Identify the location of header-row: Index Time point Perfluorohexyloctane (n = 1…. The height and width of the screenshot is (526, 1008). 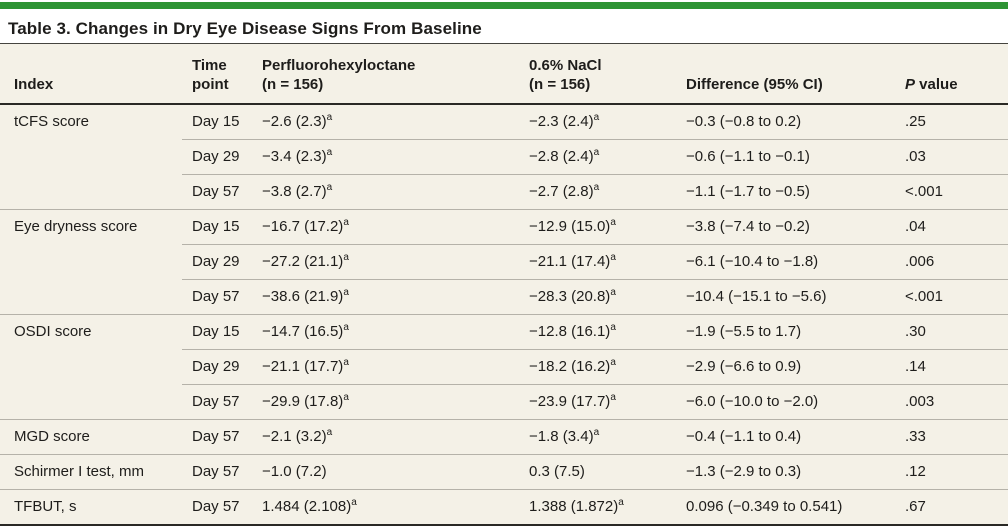
(504, 74).